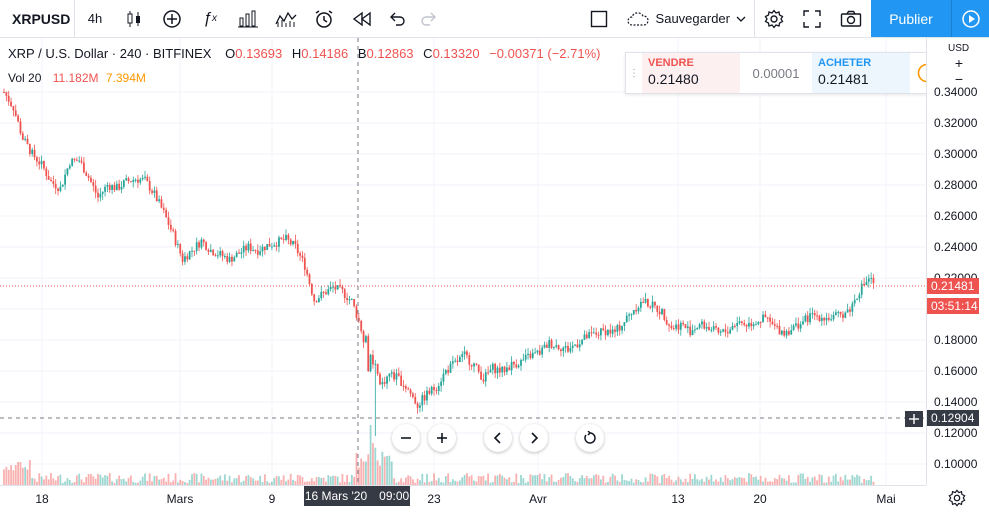 This screenshot has width=989, height=519. What do you see at coordinates (956, 371) in the screenshot?
I see `price-tick: 0.16000` at bounding box center [956, 371].